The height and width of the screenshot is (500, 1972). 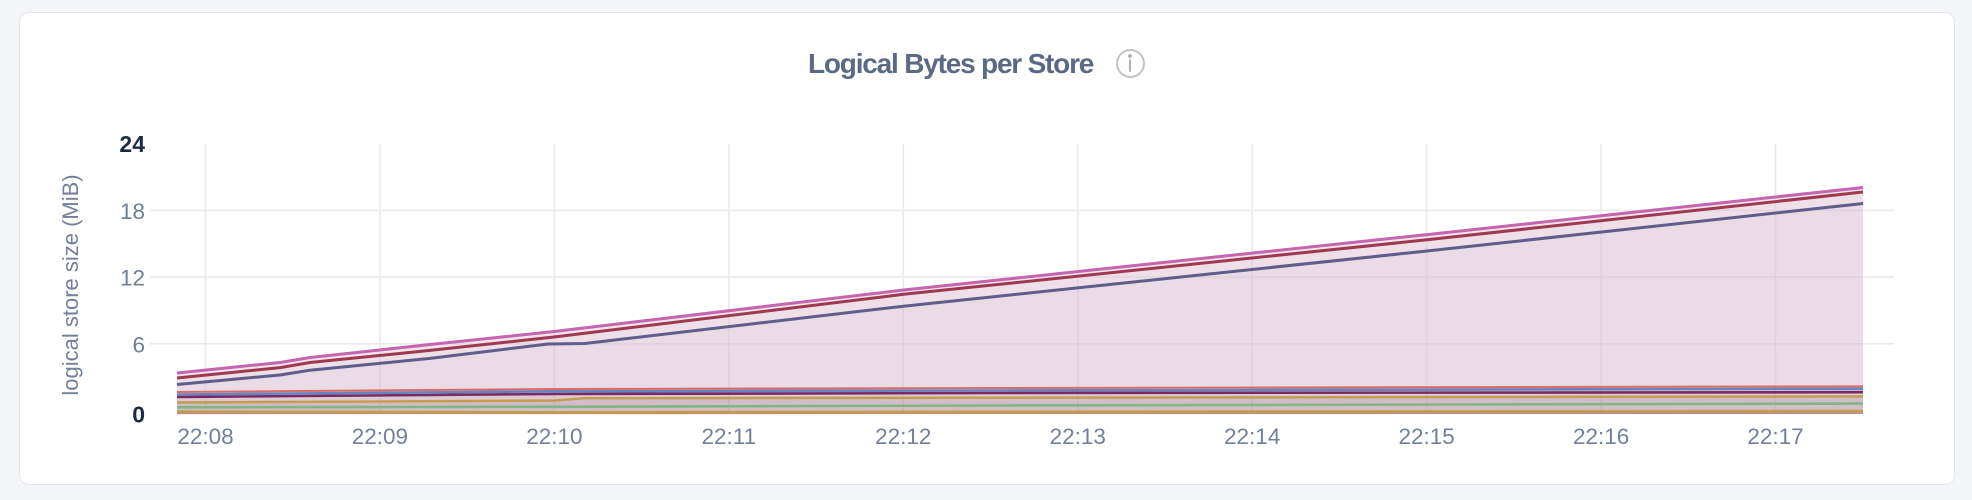 I want to click on svg-text: 22:12, so click(x=903, y=436).